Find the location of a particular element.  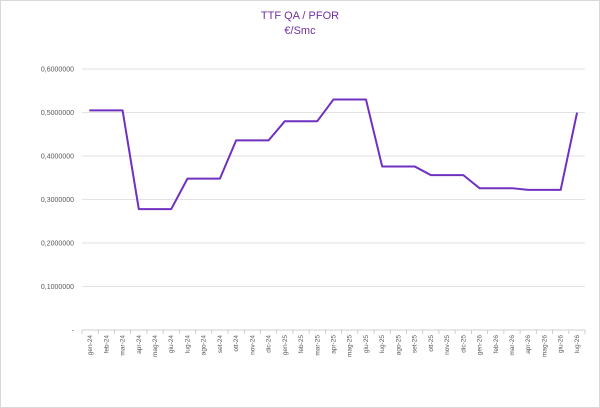

x-tick-label: set-25 is located at coordinates (415, 344).